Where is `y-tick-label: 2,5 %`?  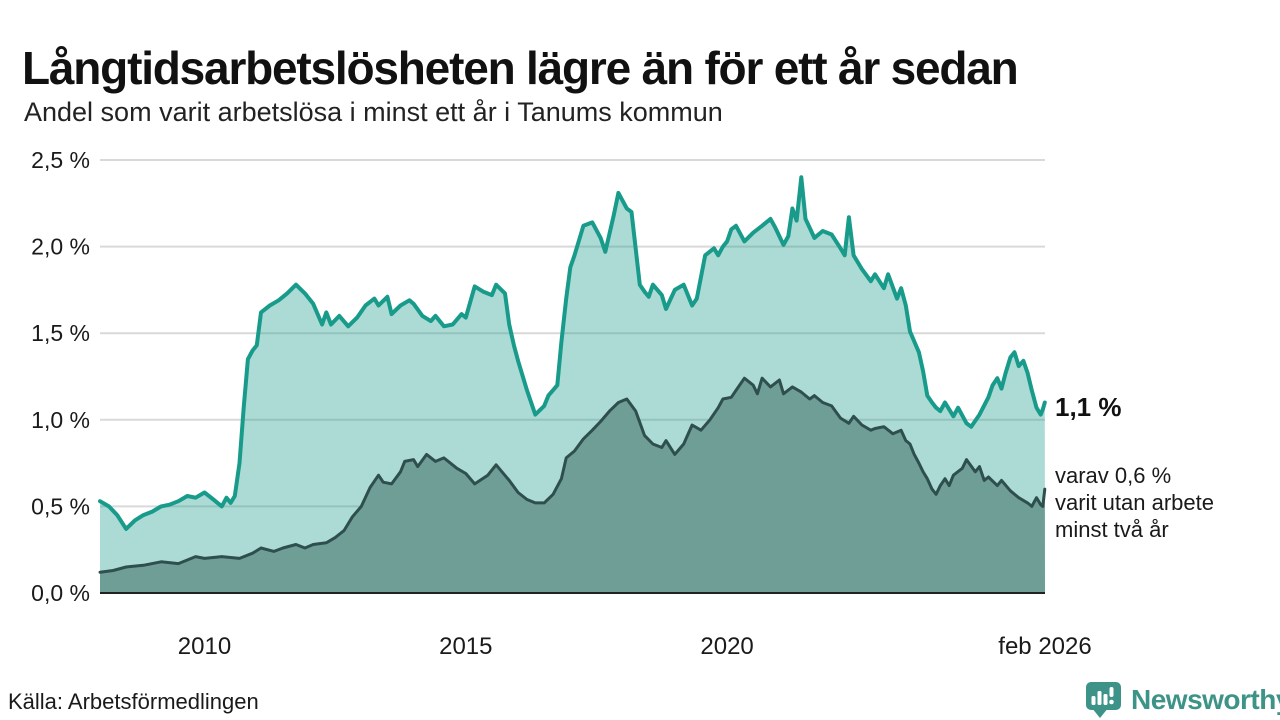 y-tick-label: 2,5 % is located at coordinates (60, 160).